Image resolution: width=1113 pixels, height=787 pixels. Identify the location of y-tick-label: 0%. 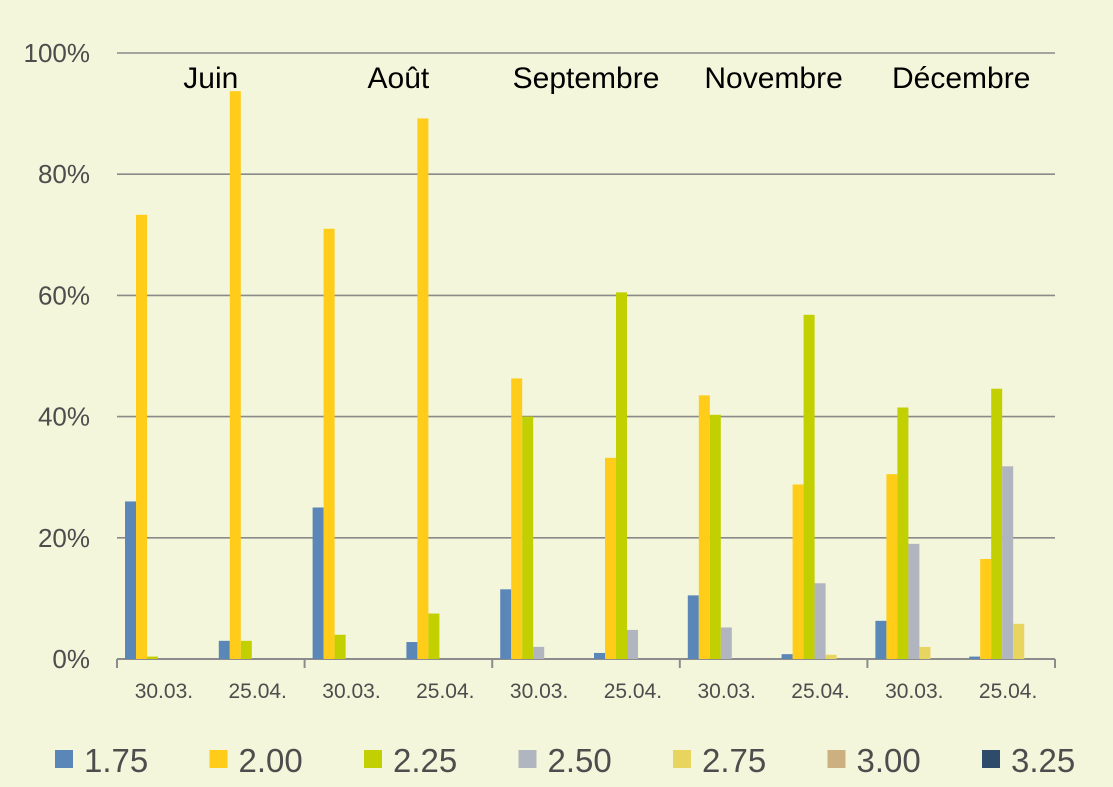
(71, 659).